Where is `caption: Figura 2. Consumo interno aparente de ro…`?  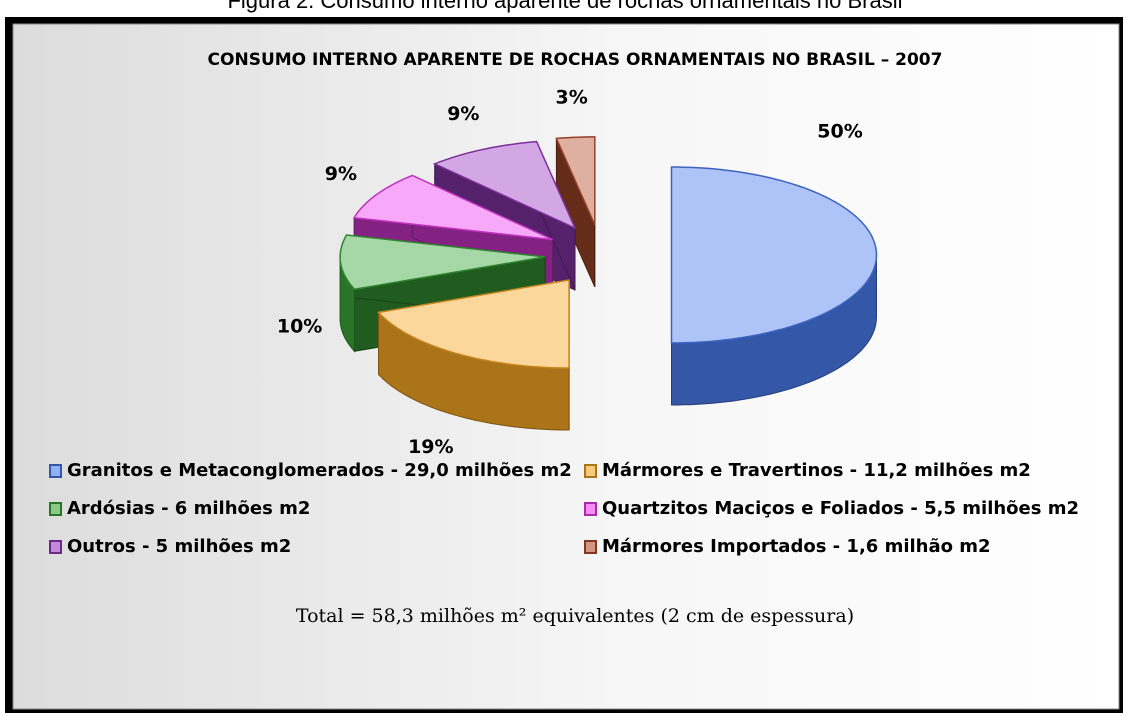 caption: Figura 2. Consumo interno aparente de ro… is located at coordinates (564, 6).